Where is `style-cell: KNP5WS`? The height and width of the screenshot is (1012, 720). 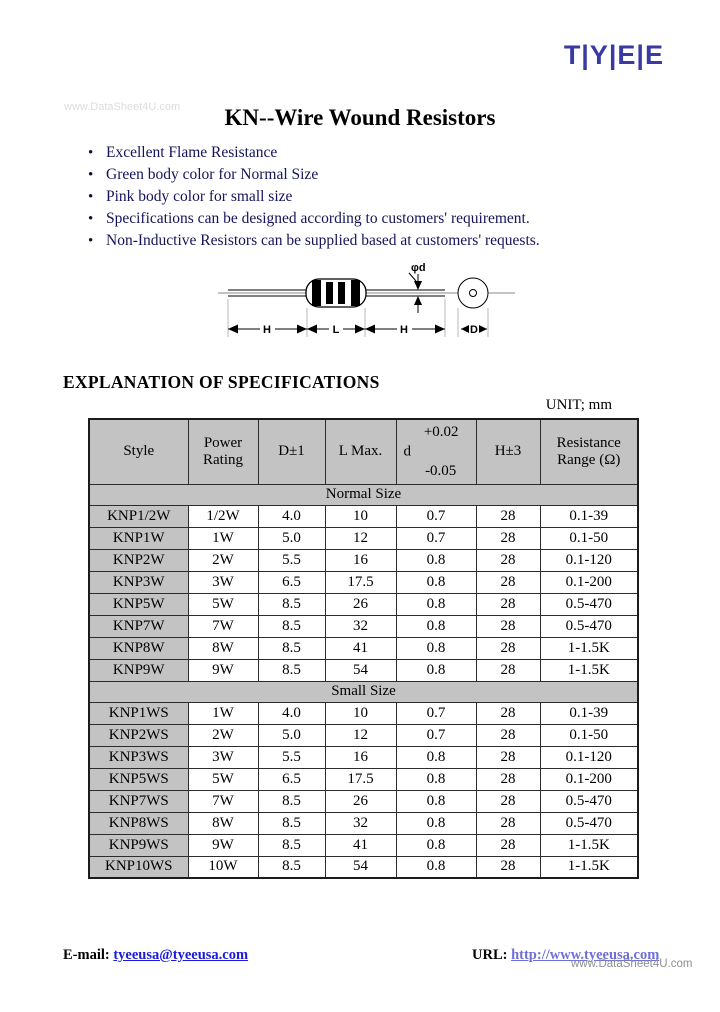 style-cell: KNP5WS is located at coordinates (138, 779).